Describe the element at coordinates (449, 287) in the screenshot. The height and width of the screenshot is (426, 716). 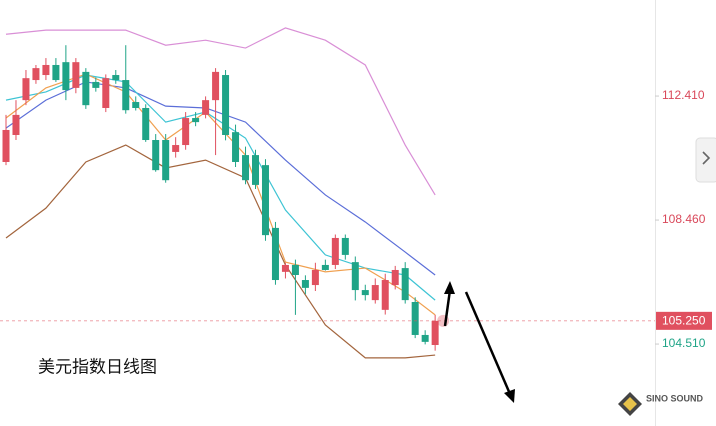
I see `arrow-up-head` at that location.